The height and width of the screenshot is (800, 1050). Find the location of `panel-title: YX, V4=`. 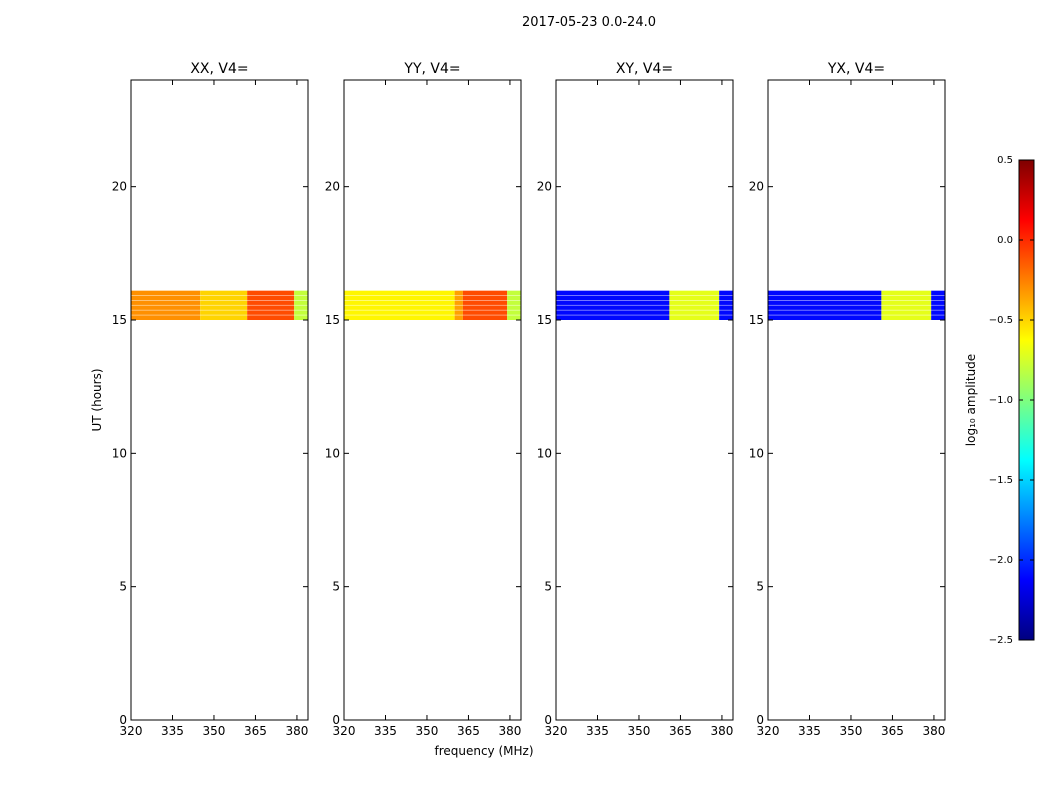

panel-title: YX, V4= is located at coordinates (856, 69).